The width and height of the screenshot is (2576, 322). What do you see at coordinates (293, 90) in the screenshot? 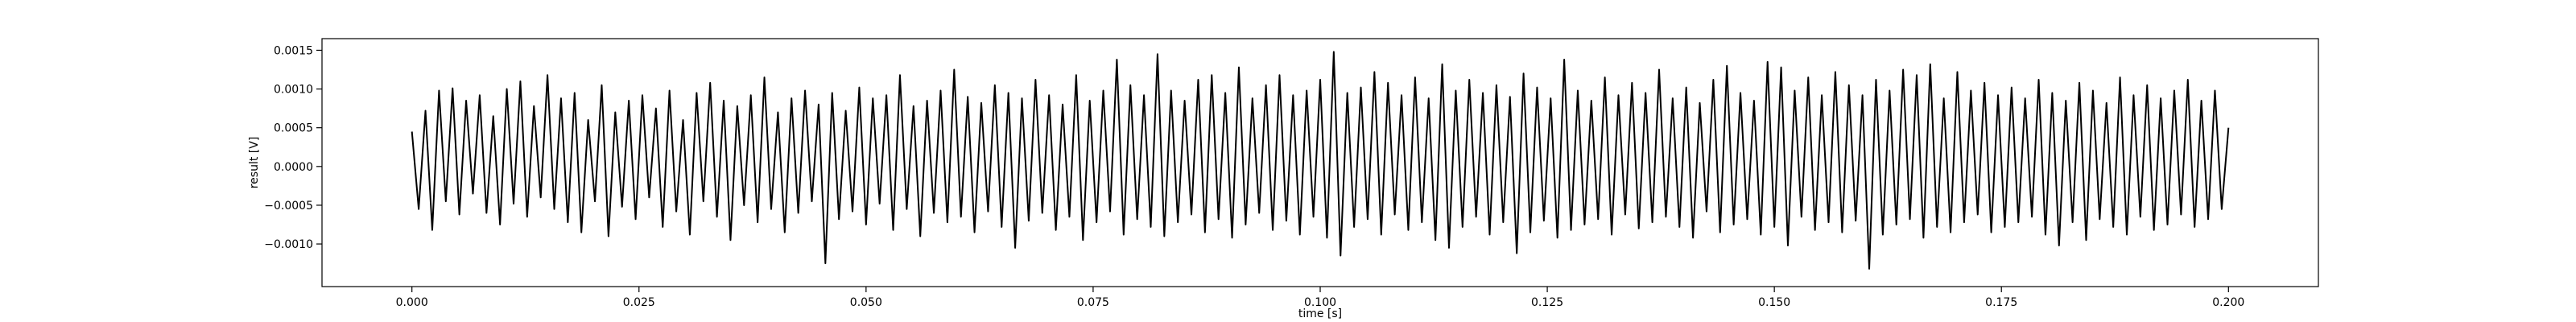
I see `y-tick-label: 0.0010` at bounding box center [293, 90].